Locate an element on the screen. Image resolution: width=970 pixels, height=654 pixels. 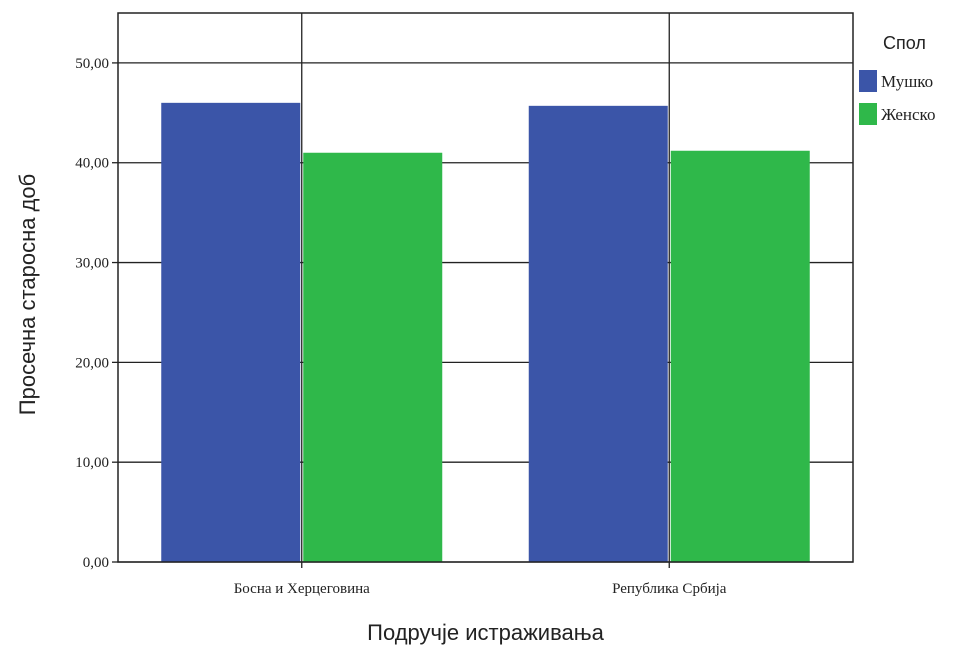
legend-label: Женско is located at coordinates (908, 114).